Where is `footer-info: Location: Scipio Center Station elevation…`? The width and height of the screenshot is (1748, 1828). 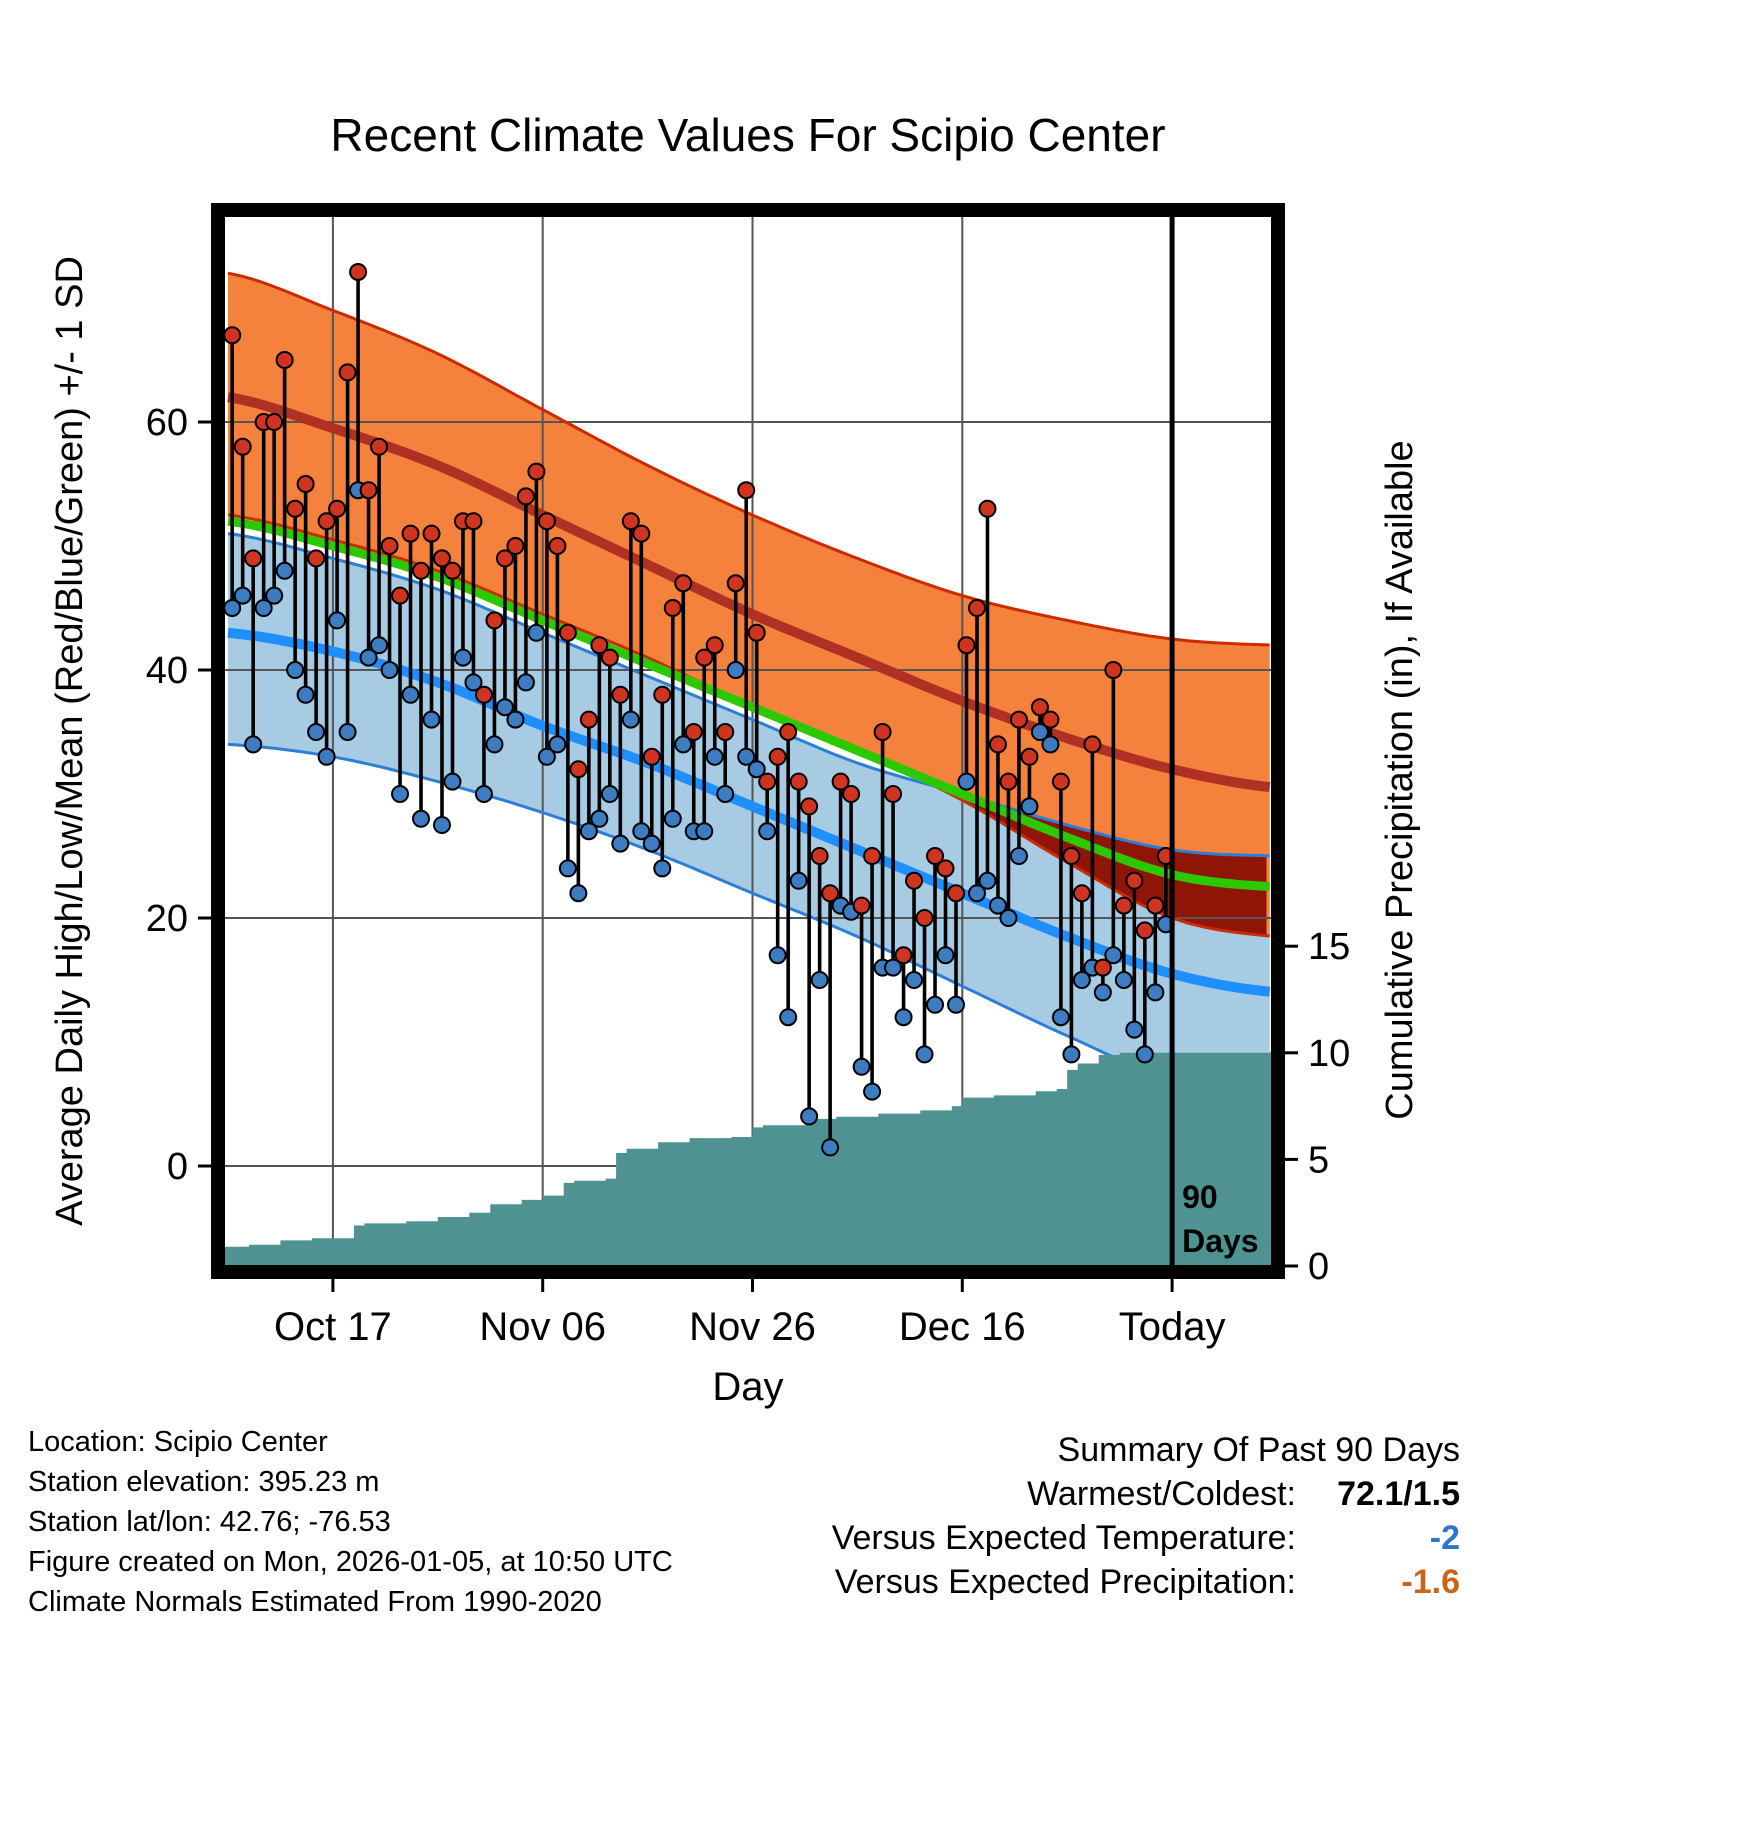 footer-info: Location: Scipio Center Station elevation… is located at coordinates (350, 1522).